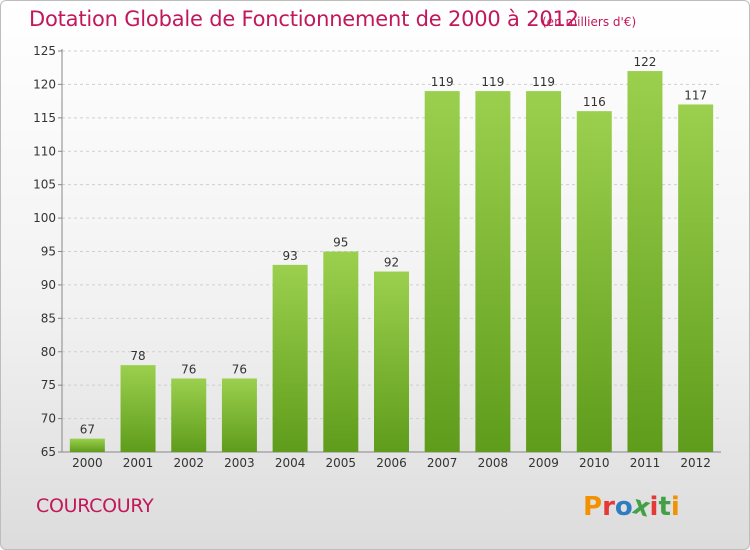  Describe the element at coordinates (87, 463) in the screenshot. I see `x-tick-label: 2000` at that location.